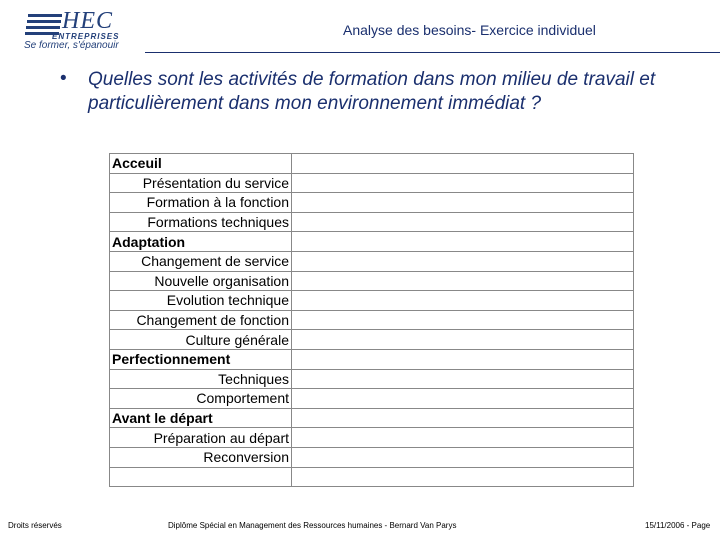  I want to click on activity-label: Préparation au départ, so click(200, 437).